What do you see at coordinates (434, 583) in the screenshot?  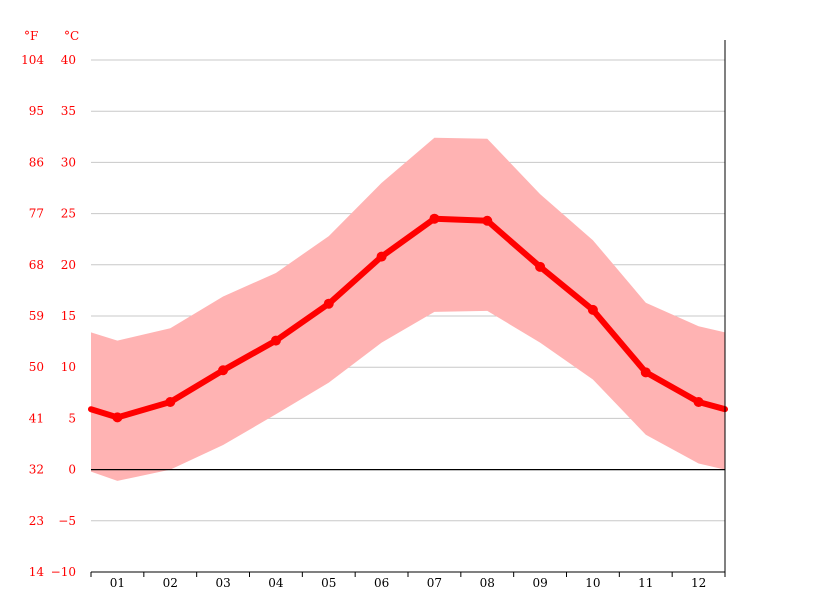 I see `month-label: 07` at bounding box center [434, 583].